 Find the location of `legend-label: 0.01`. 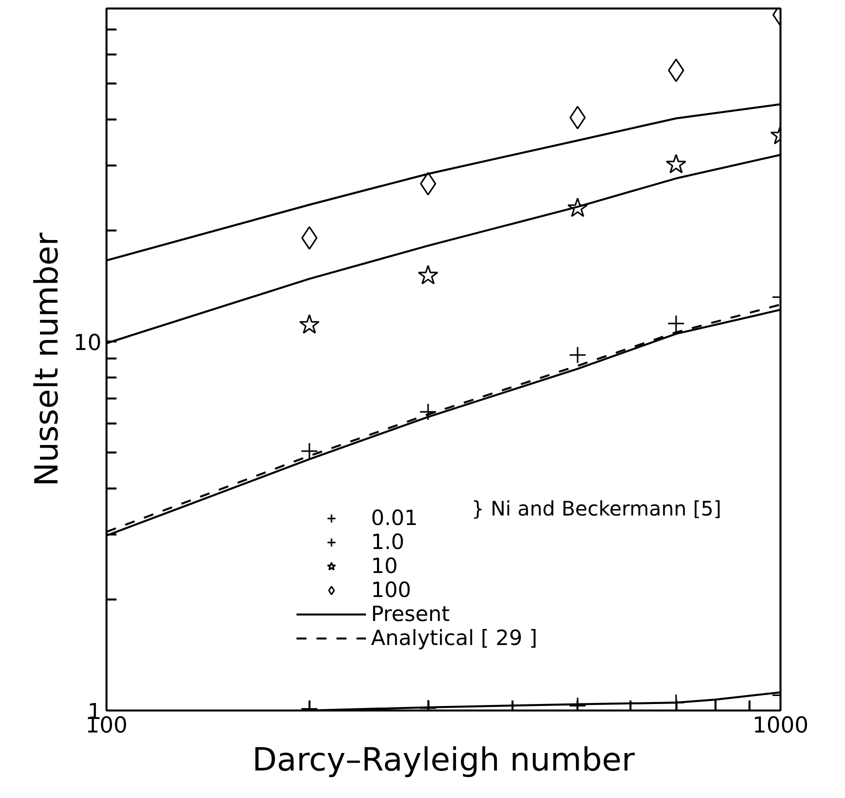

legend-label: 0.01 is located at coordinates (394, 518).